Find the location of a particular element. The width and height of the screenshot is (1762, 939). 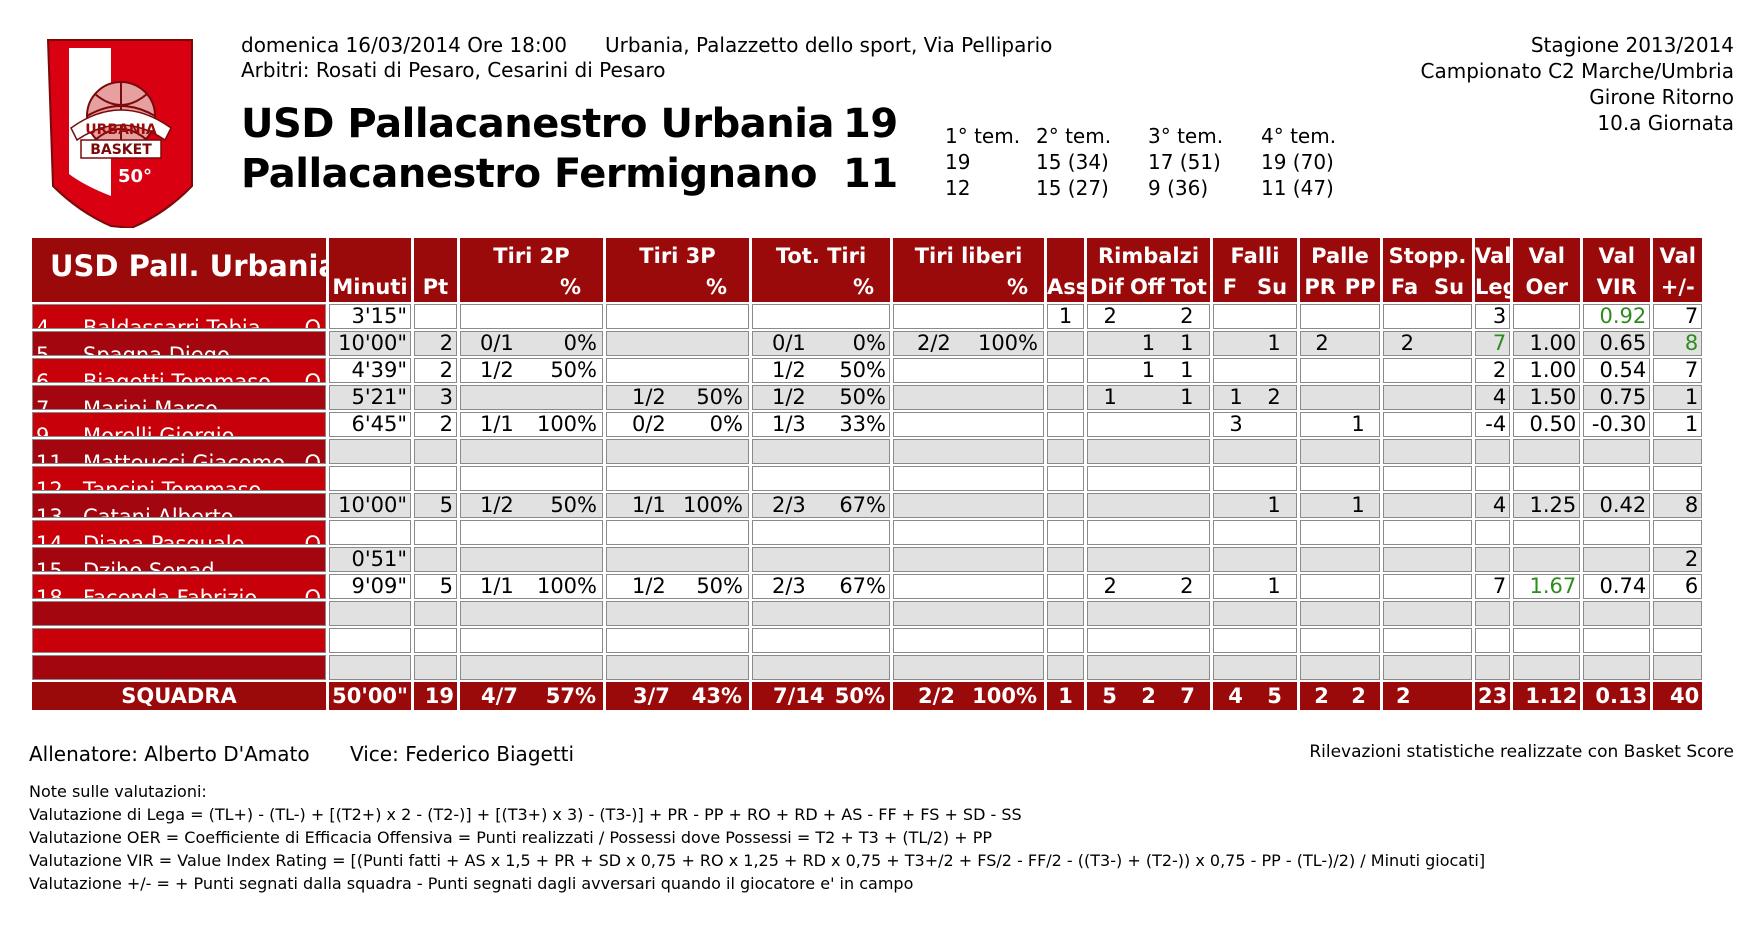

quarter-label-4: 4° tem. is located at coordinates (1299, 136).